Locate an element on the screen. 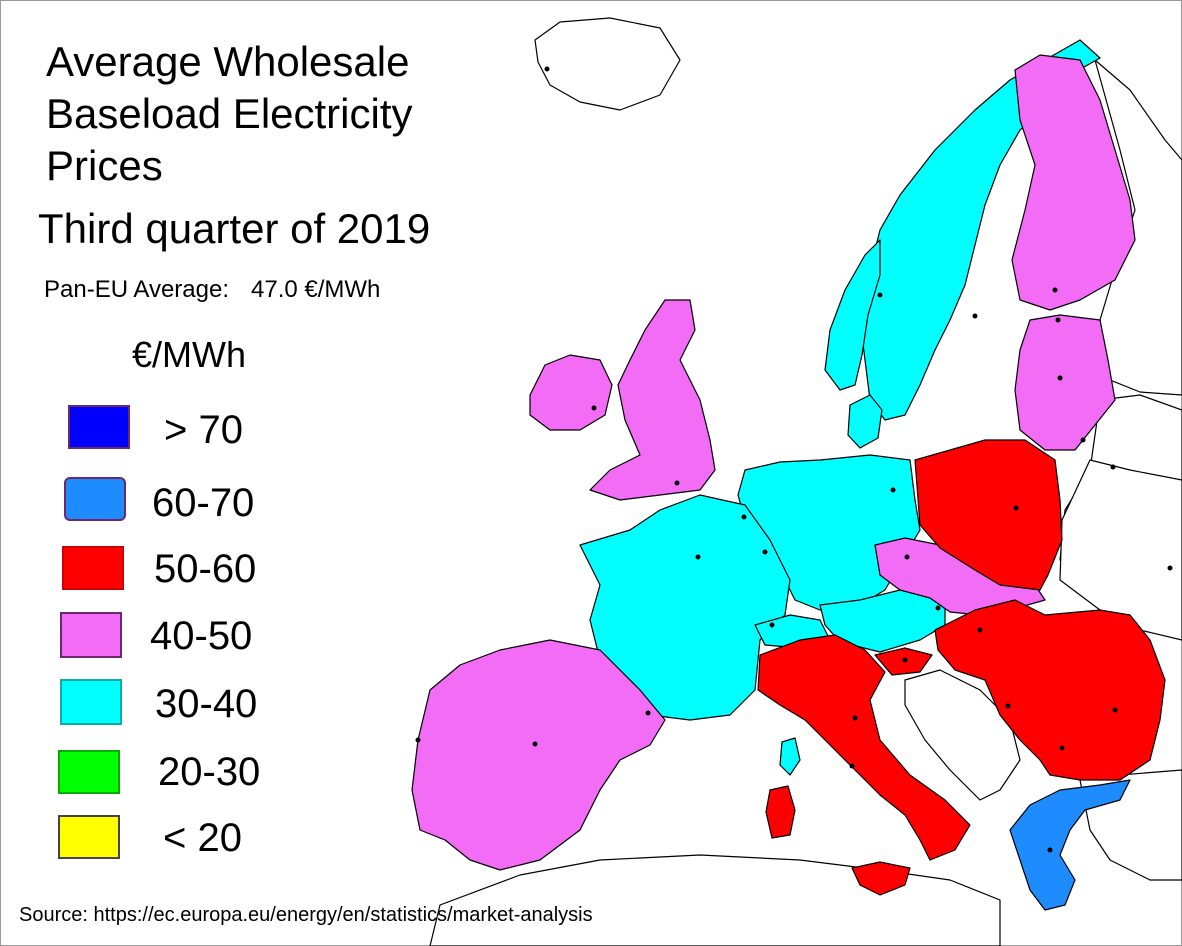  region-poland is located at coordinates (988, 515).